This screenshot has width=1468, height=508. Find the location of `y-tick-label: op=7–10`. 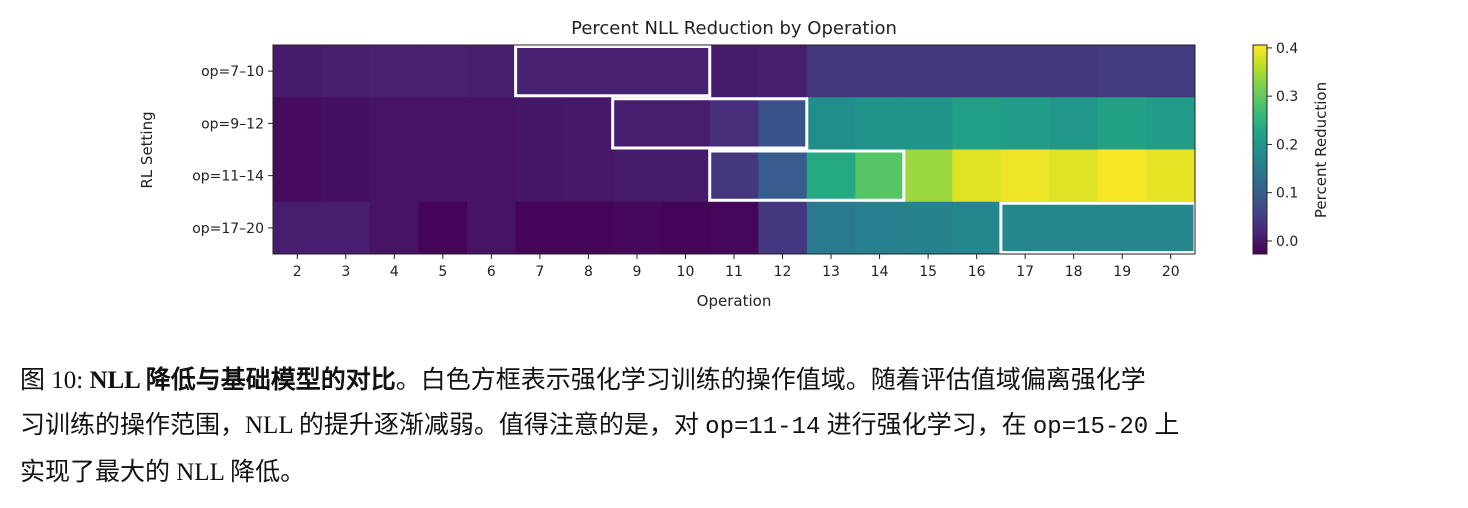

y-tick-label: op=7–10 is located at coordinates (232, 72).